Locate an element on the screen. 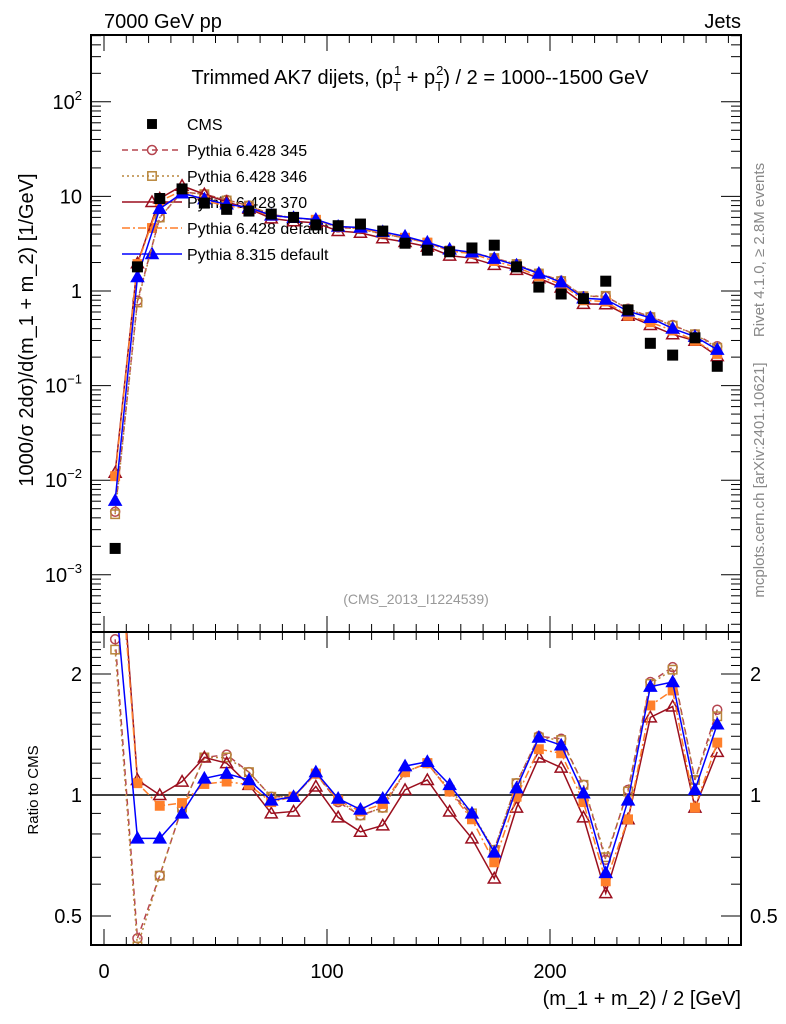 The width and height of the screenshot is (786, 1024). x-axis-label: (m_1 + m_2) / 2 [GeV] is located at coordinates (642, 999).